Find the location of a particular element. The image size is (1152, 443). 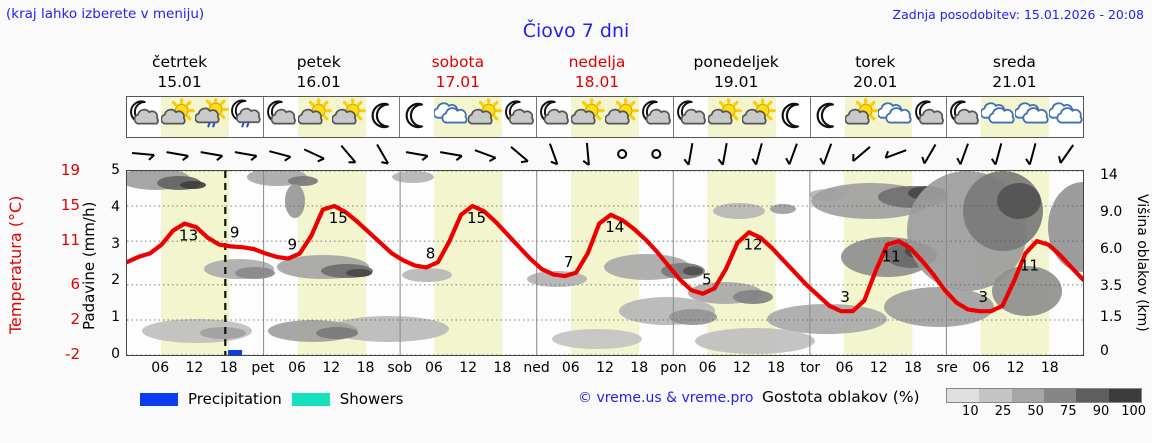

svg-text: 11 is located at coordinates (1029, 265).